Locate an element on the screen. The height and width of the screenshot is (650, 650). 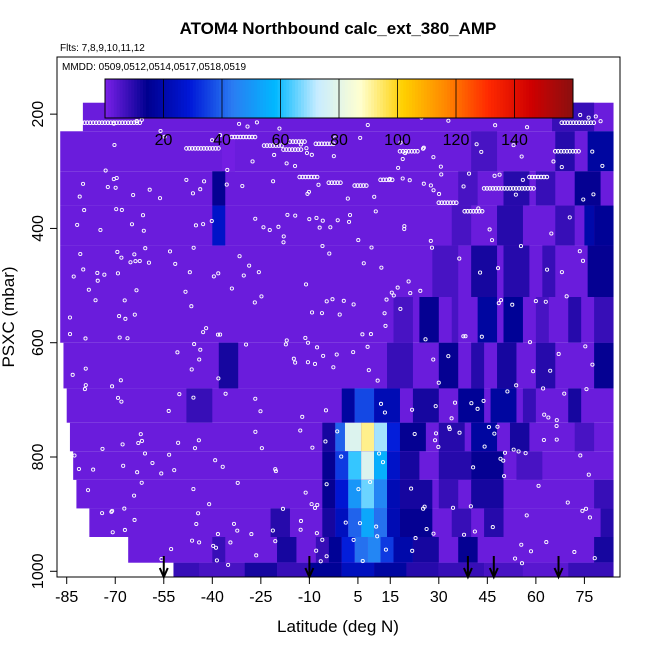
y-tick-label: 400 is located at coordinates (38, 228).